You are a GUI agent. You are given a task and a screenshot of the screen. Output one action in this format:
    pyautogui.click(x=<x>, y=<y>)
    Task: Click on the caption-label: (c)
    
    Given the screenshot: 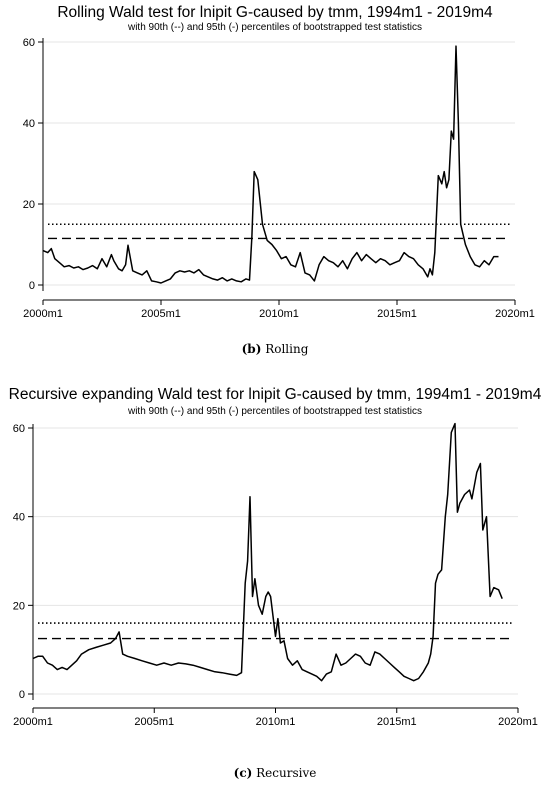 What is the action you would take?
    pyautogui.click(x=243, y=773)
    